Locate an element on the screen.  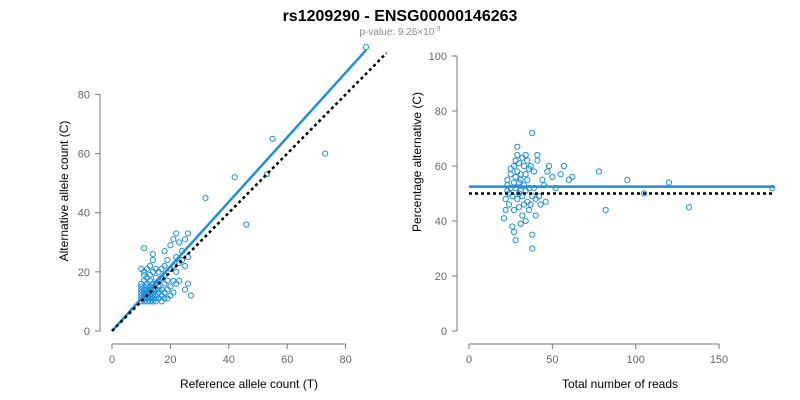
right-x-tick-label: 150 is located at coordinates (719, 360).